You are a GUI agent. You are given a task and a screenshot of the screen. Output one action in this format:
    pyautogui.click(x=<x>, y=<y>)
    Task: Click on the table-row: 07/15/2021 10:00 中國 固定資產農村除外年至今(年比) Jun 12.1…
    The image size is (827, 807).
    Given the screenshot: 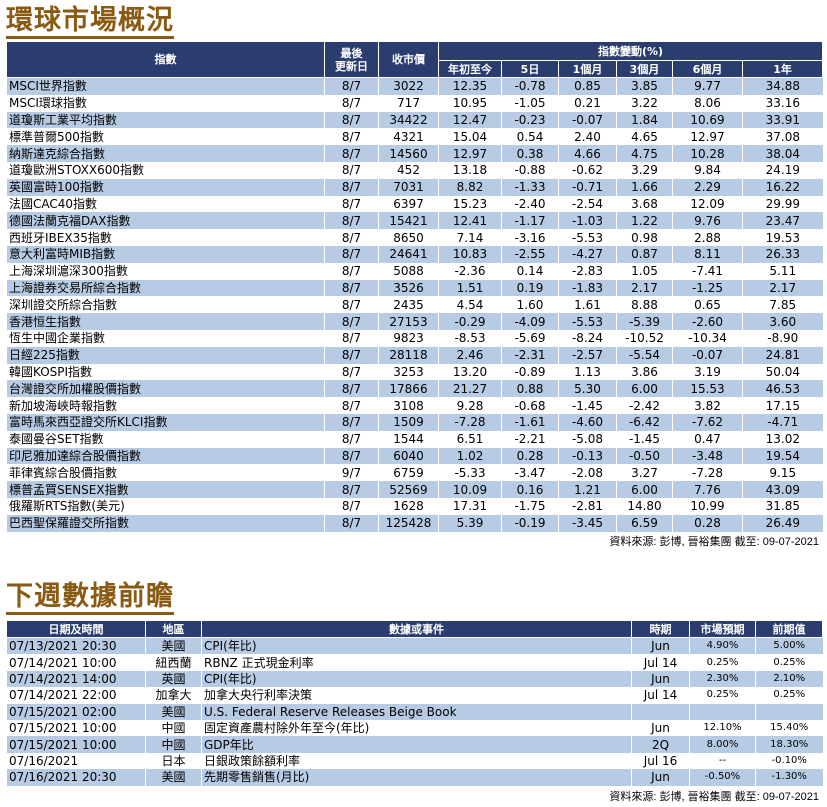 What is the action you would take?
    pyautogui.click(x=414, y=728)
    